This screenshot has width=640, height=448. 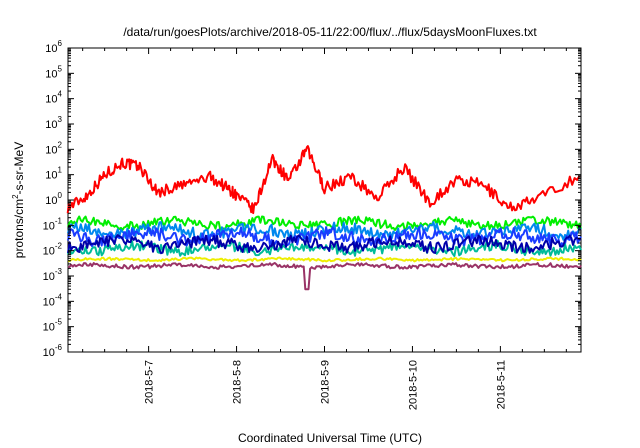 What do you see at coordinates (238, 382) in the screenshot?
I see `x-tick-label: 2018-5-8` at bounding box center [238, 382].